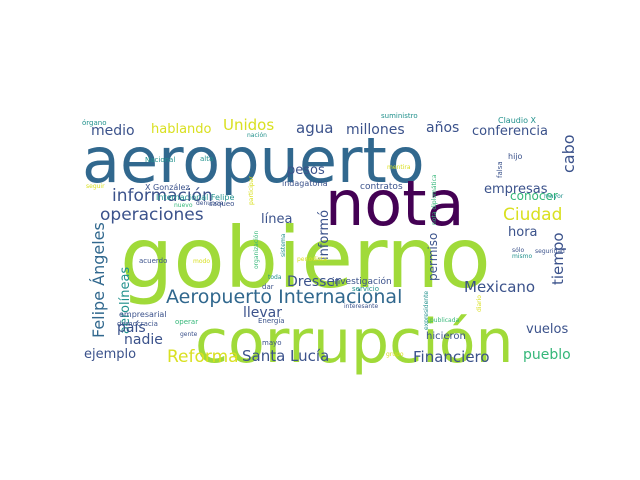 This screenshot has height=480, width=640. Describe the element at coordinates (426, 310) in the screenshot. I see `word-expresidente: expresidente` at that location.